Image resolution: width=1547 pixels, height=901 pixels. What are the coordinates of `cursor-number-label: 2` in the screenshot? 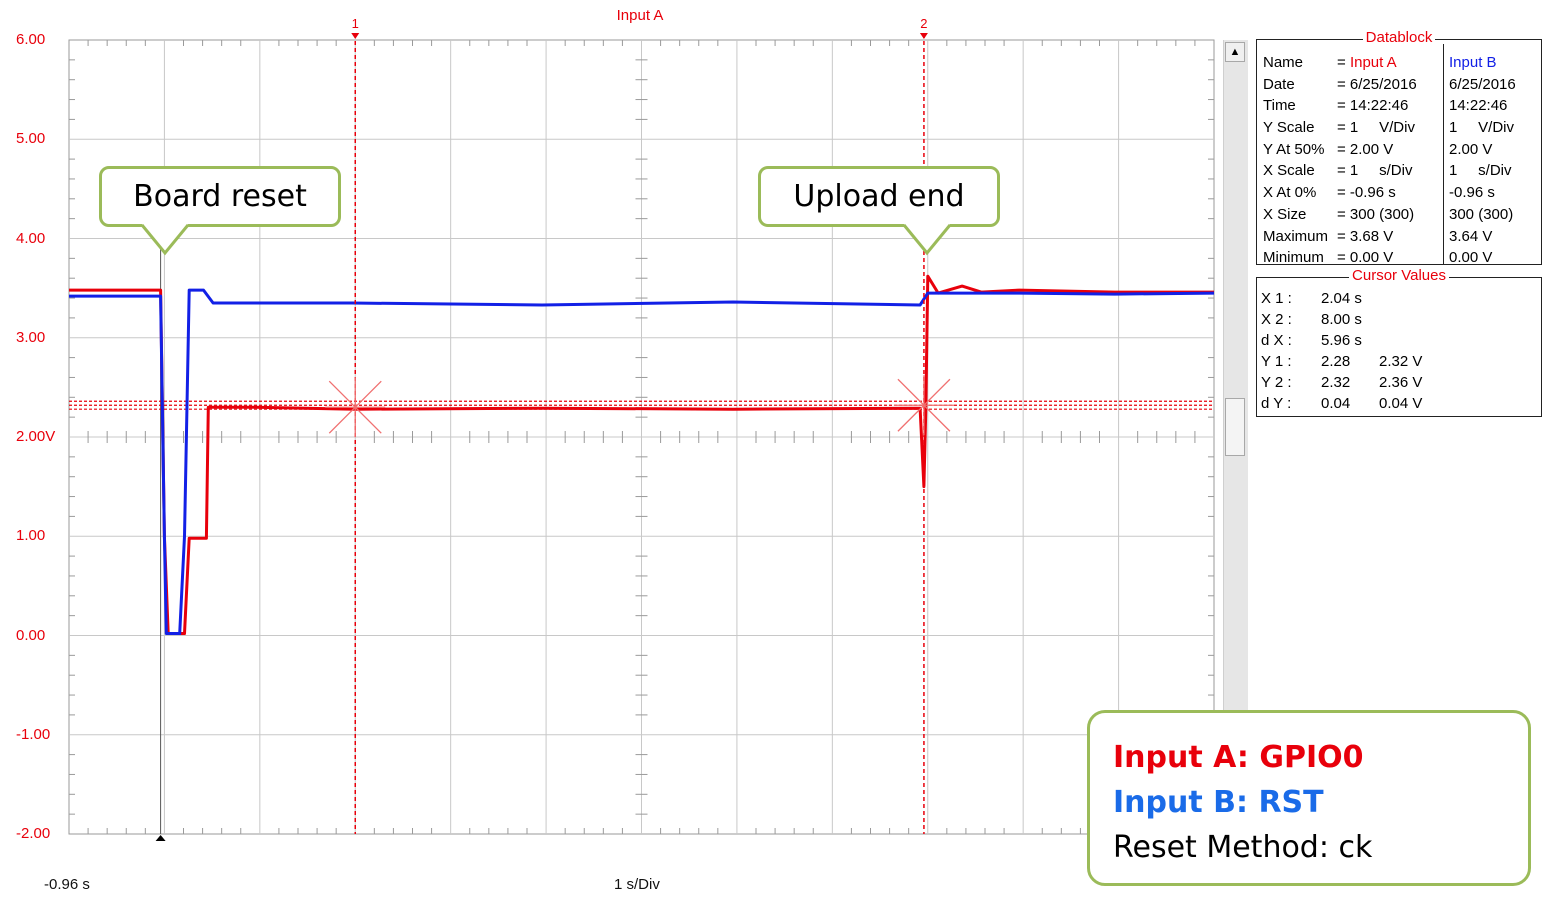 It's located at (924, 23).